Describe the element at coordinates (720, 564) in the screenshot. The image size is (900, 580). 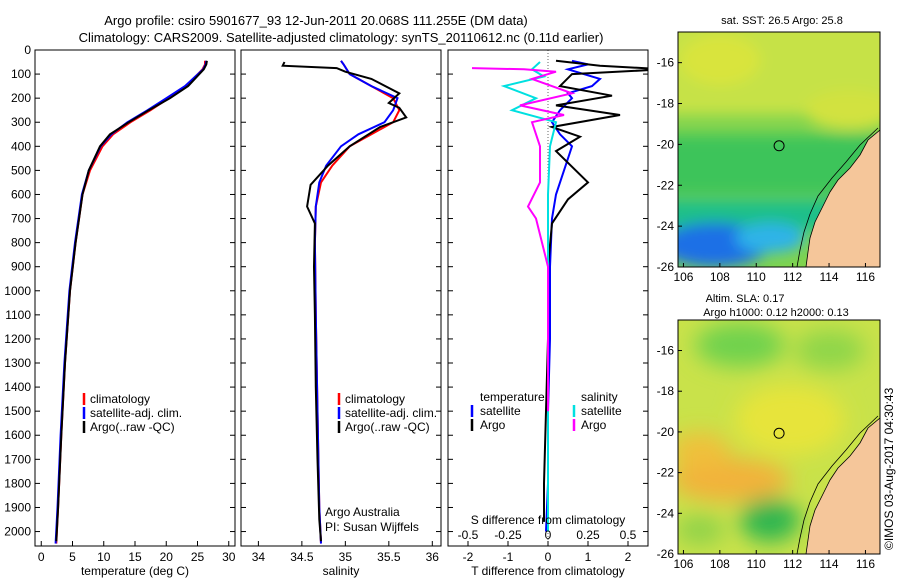
I see `sla-map-xtick-label: 108` at that location.